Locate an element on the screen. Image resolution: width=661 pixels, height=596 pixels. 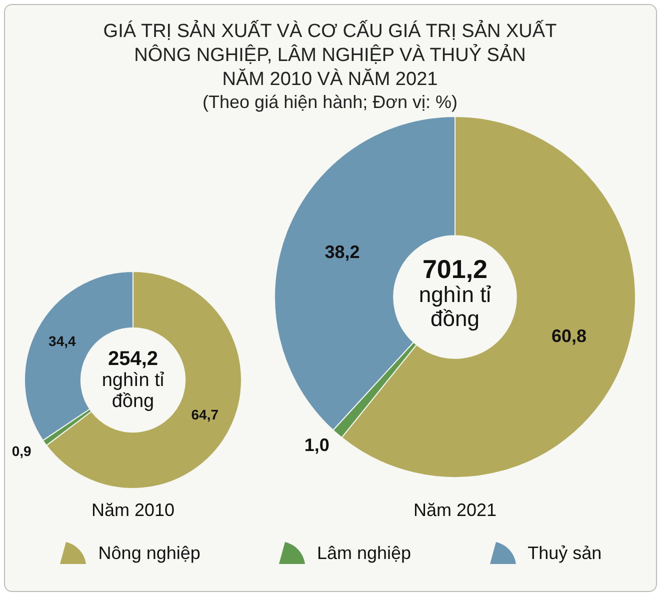
text: Năm 2010 is located at coordinates (133, 510).